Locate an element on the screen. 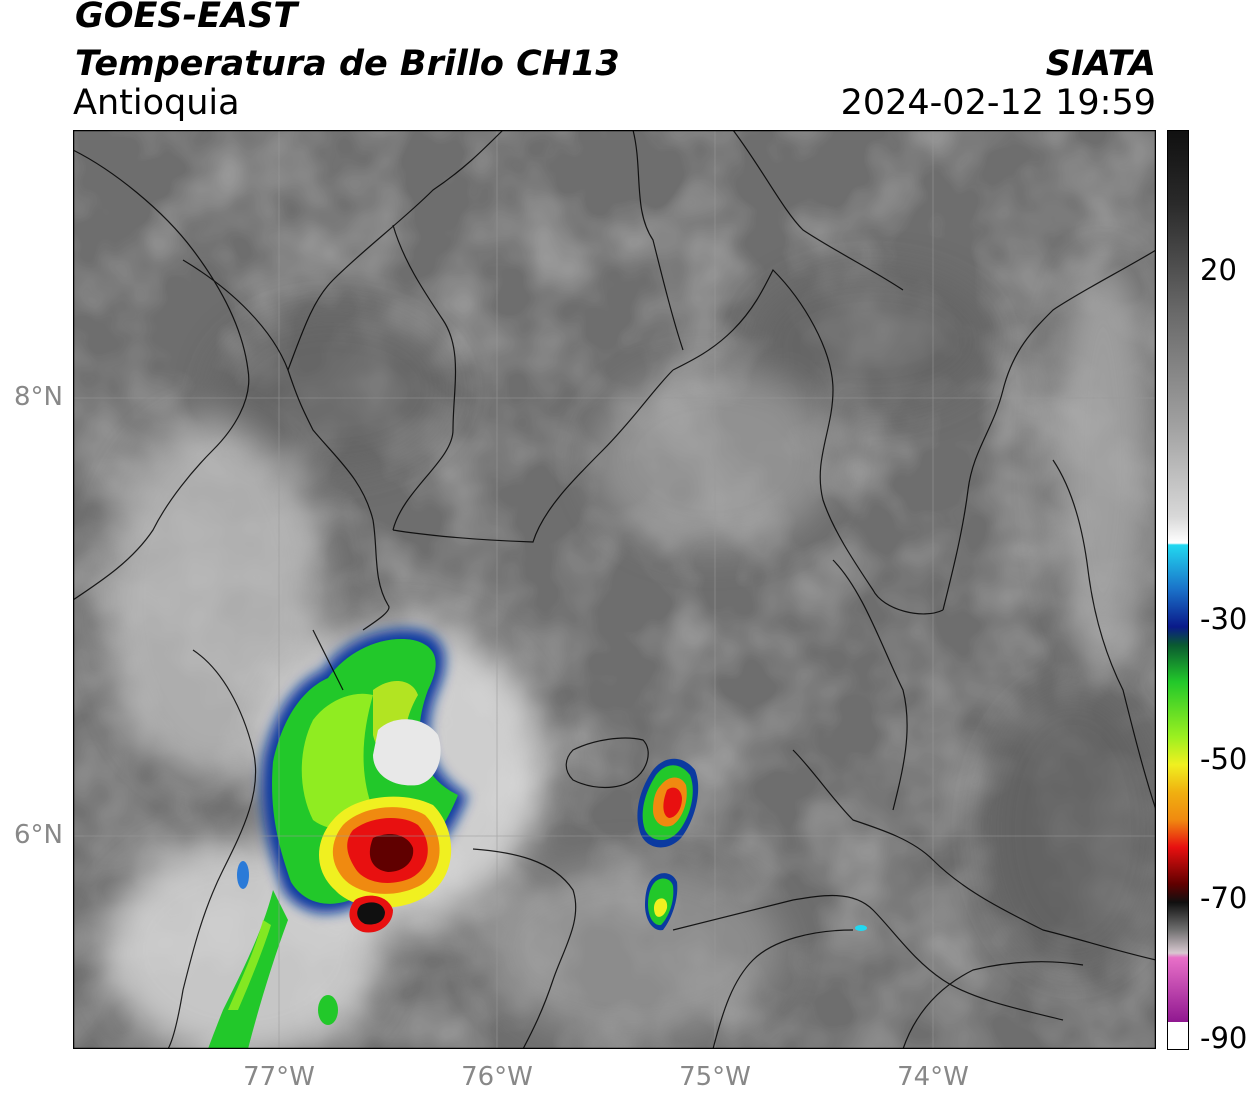 This screenshot has height=1099, width=1252. product-title: Temperatura de Brillo CH13 is located at coordinates (347, 64).